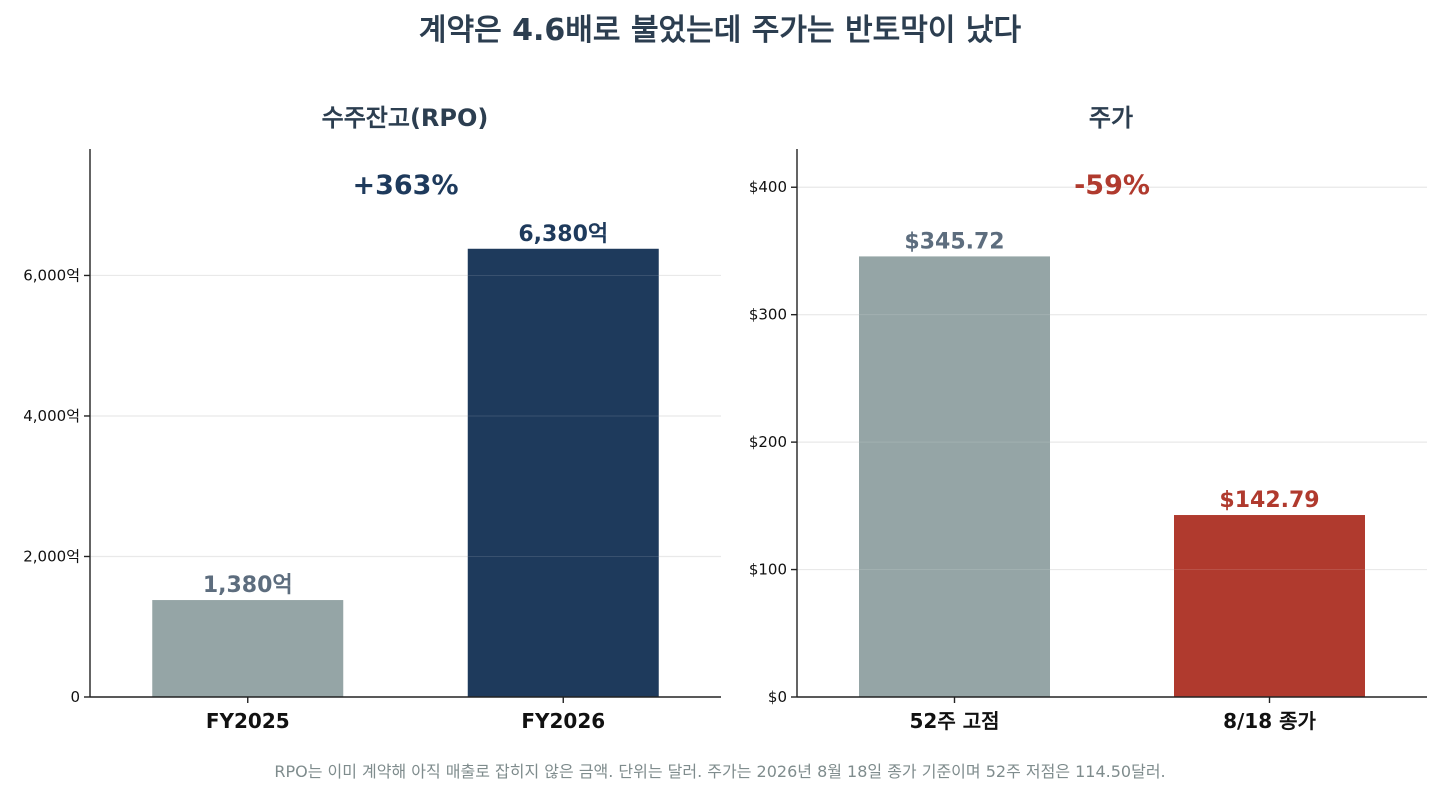  I want to click on stock-chart-title: 주가, so click(1111, 118).